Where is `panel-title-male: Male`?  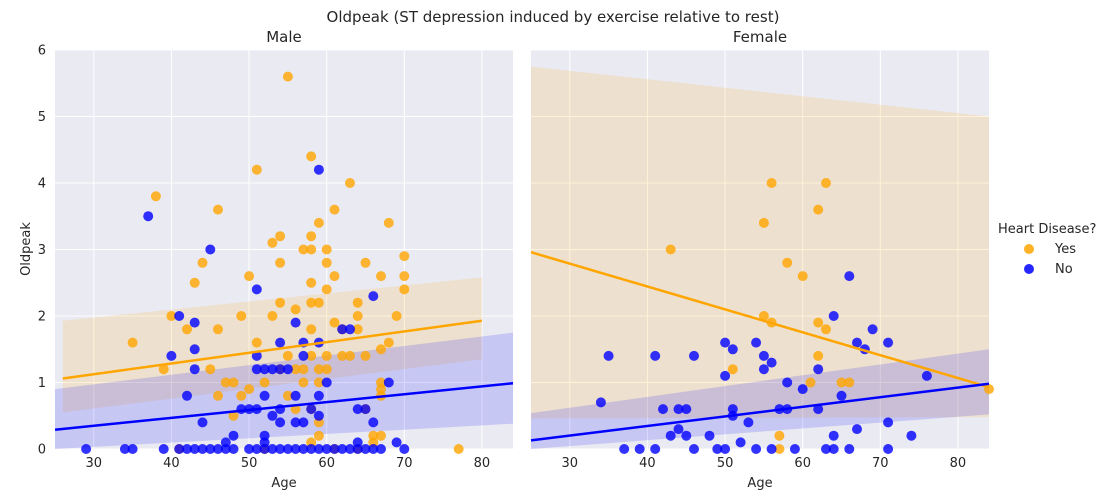
panel-title-male: Male is located at coordinates (284, 37).